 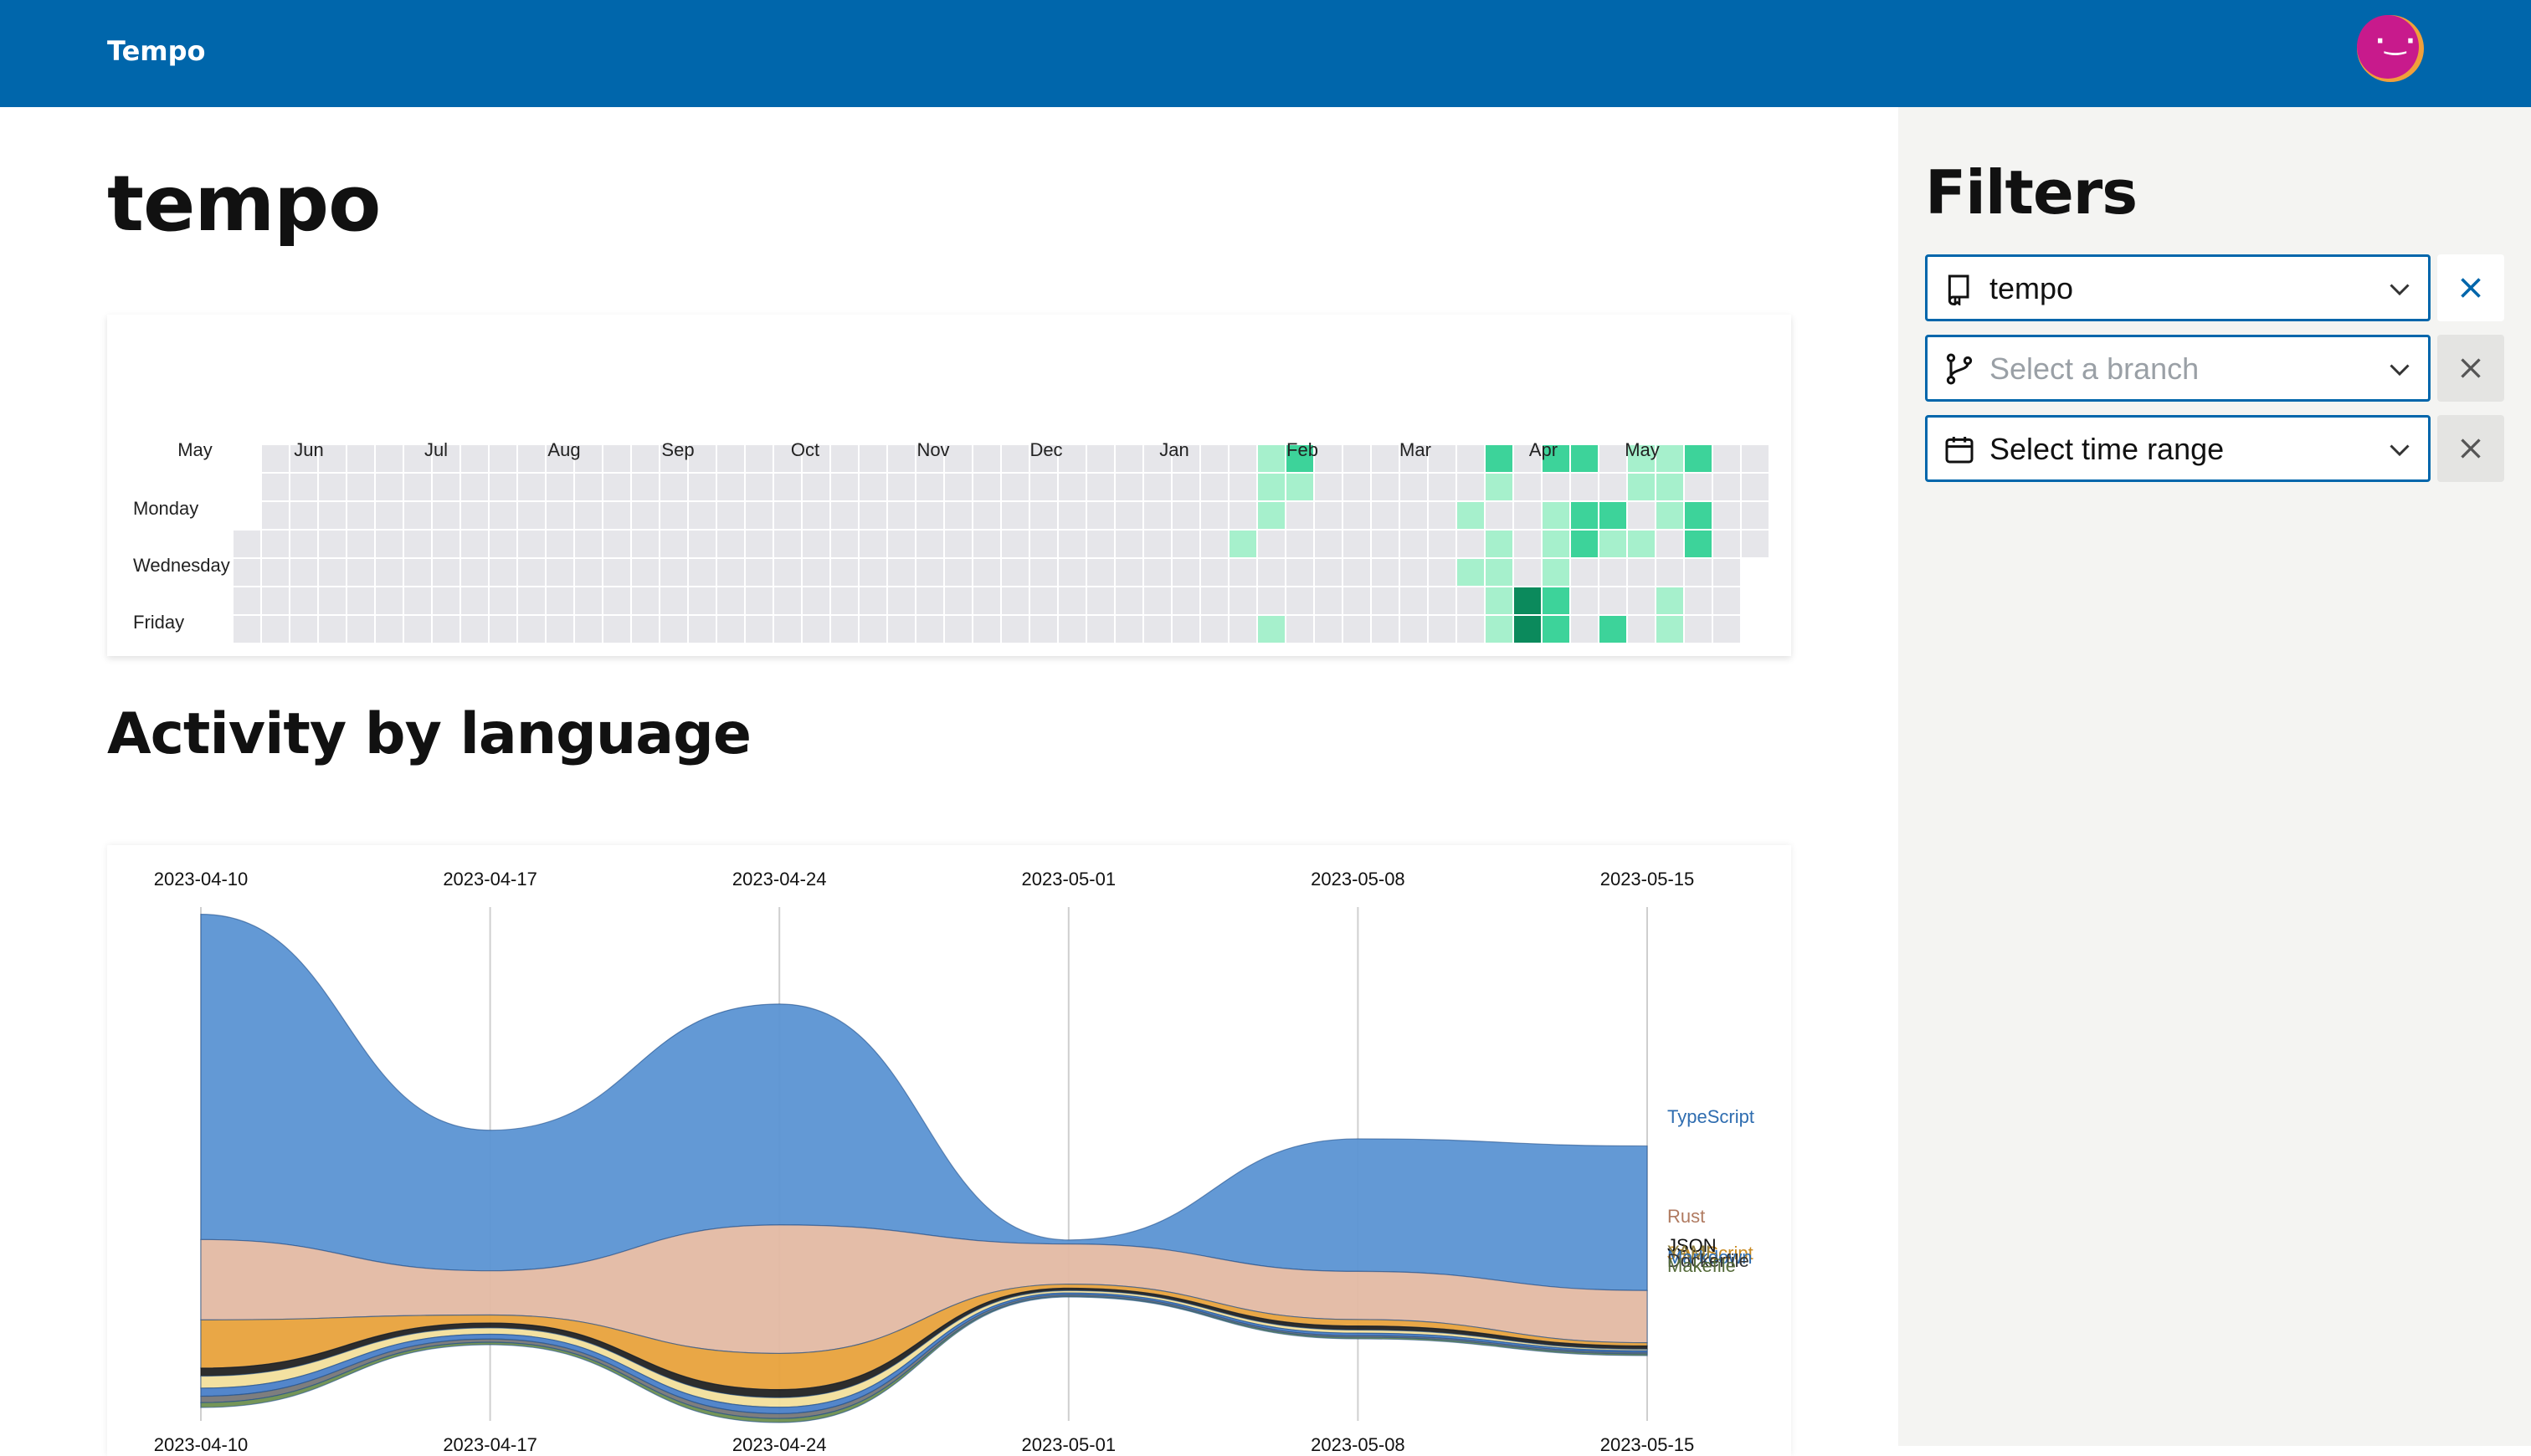 I want to click on time-range-select: Select time range, so click(x=2178, y=449).